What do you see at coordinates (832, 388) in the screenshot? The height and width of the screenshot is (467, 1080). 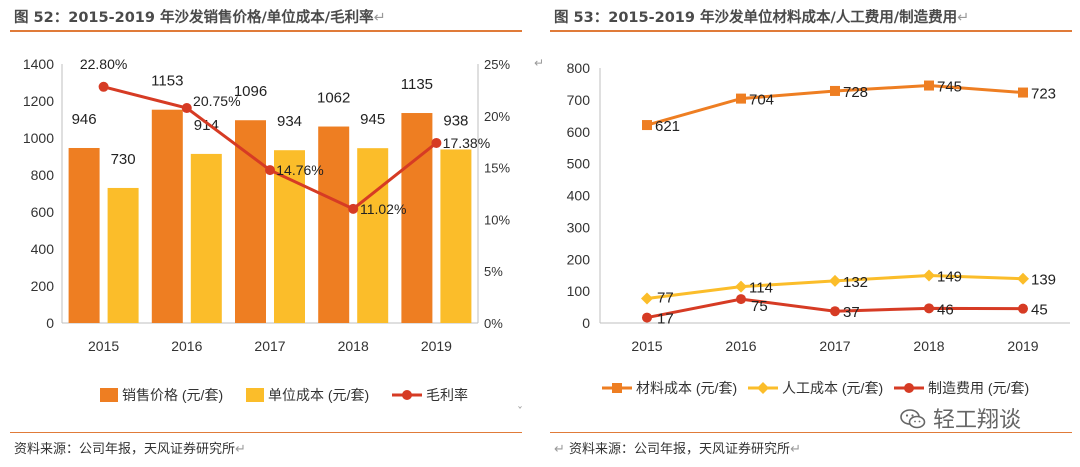 I see `legend-label: 人工成本 (元/套)` at bounding box center [832, 388].